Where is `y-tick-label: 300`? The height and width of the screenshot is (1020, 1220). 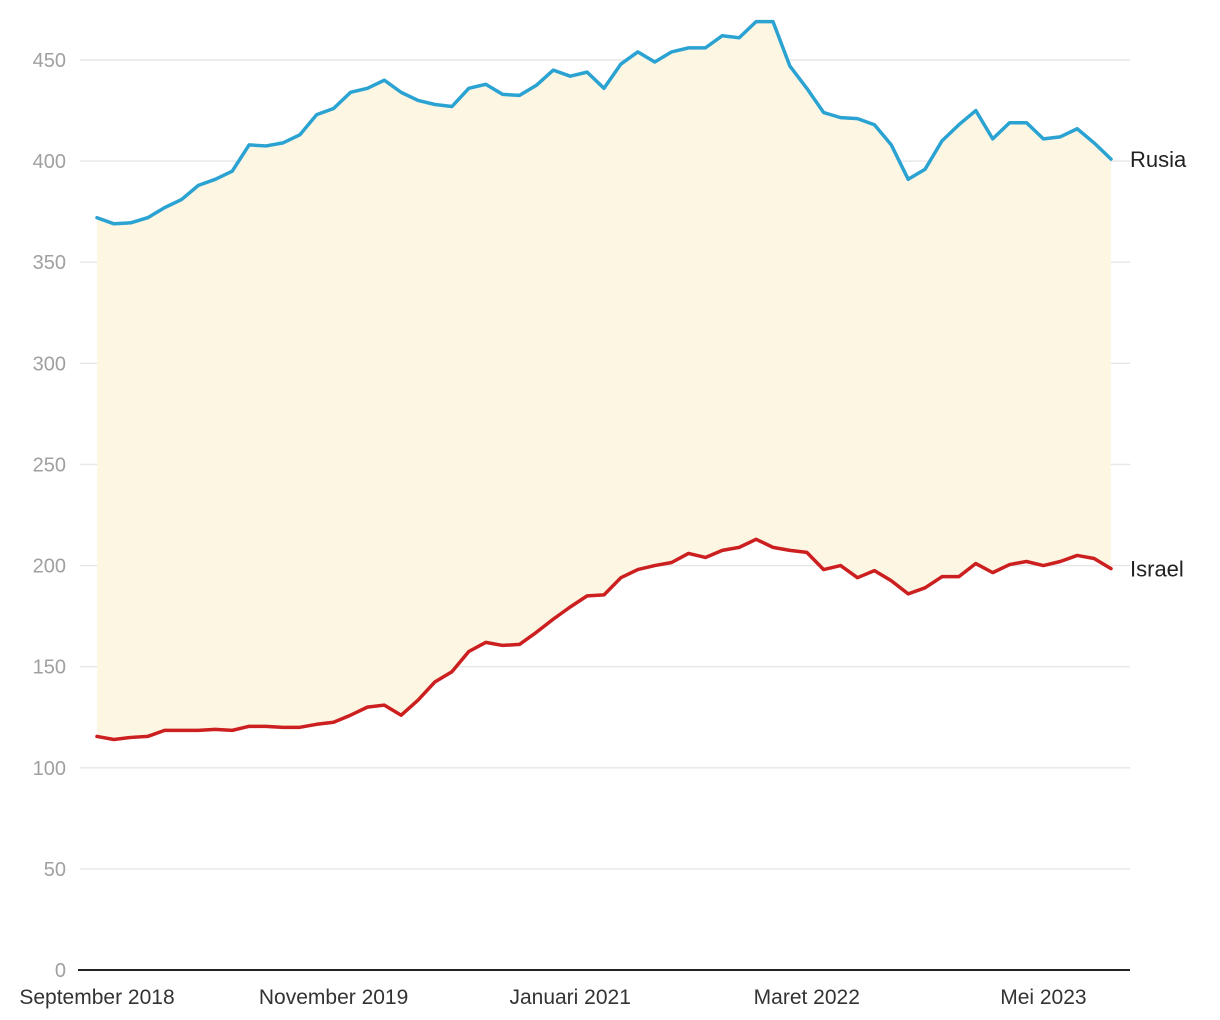
y-tick-label: 300 is located at coordinates (49, 364).